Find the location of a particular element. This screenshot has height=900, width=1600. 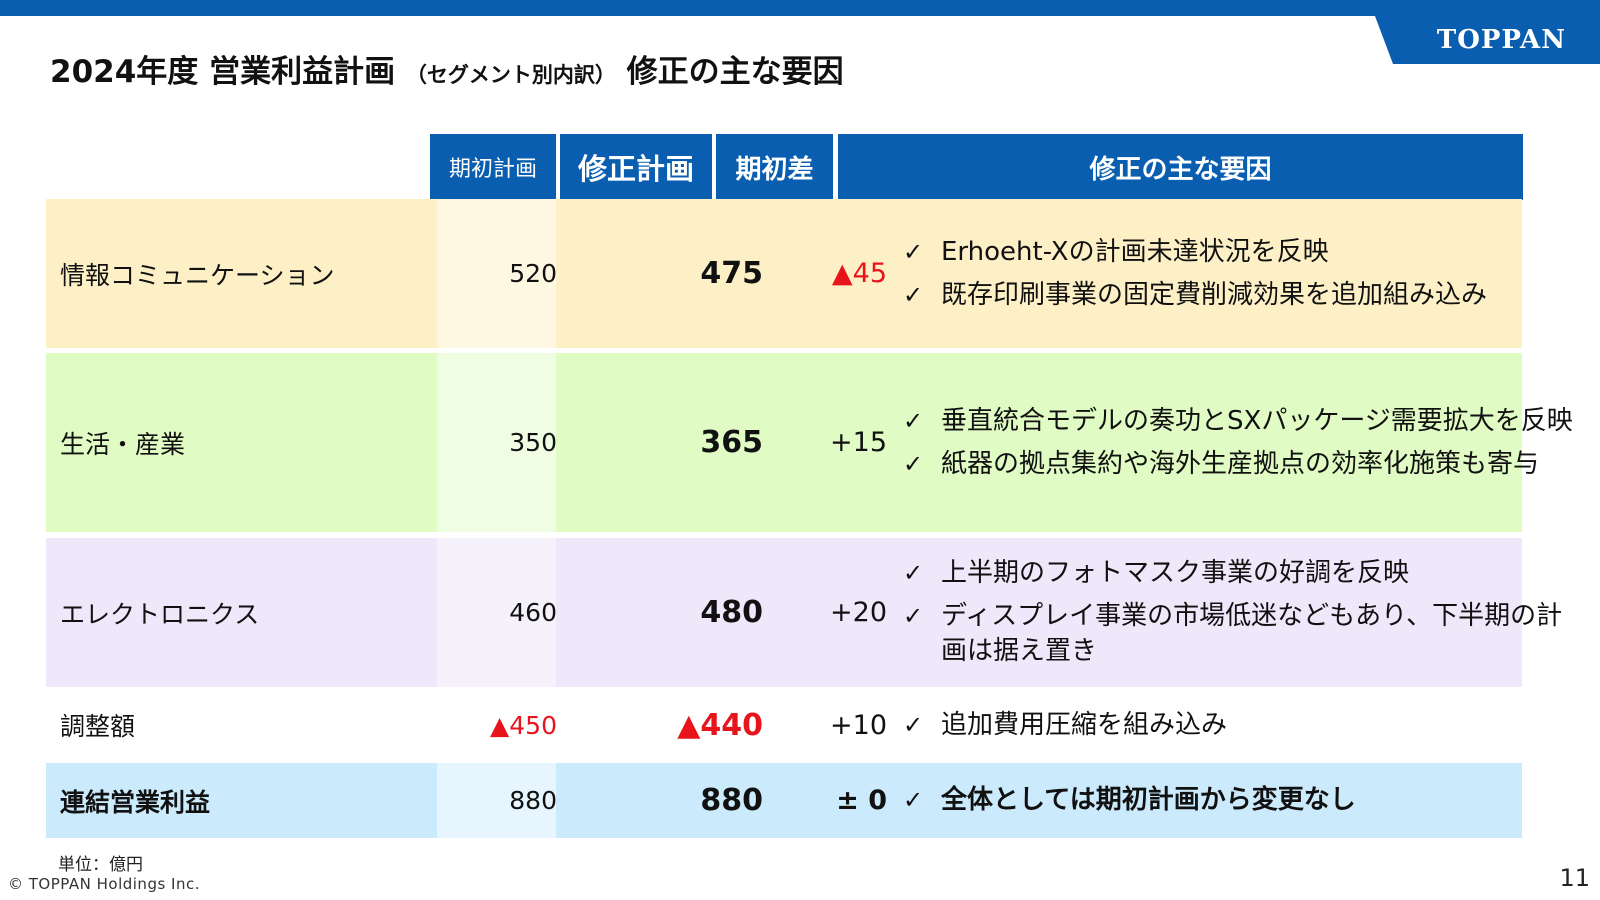

table-row-adjustment: 調整額 ▲450 ▲440 +10 ✓ 追加費用圧縮を組み込み is located at coordinates (800, 725).